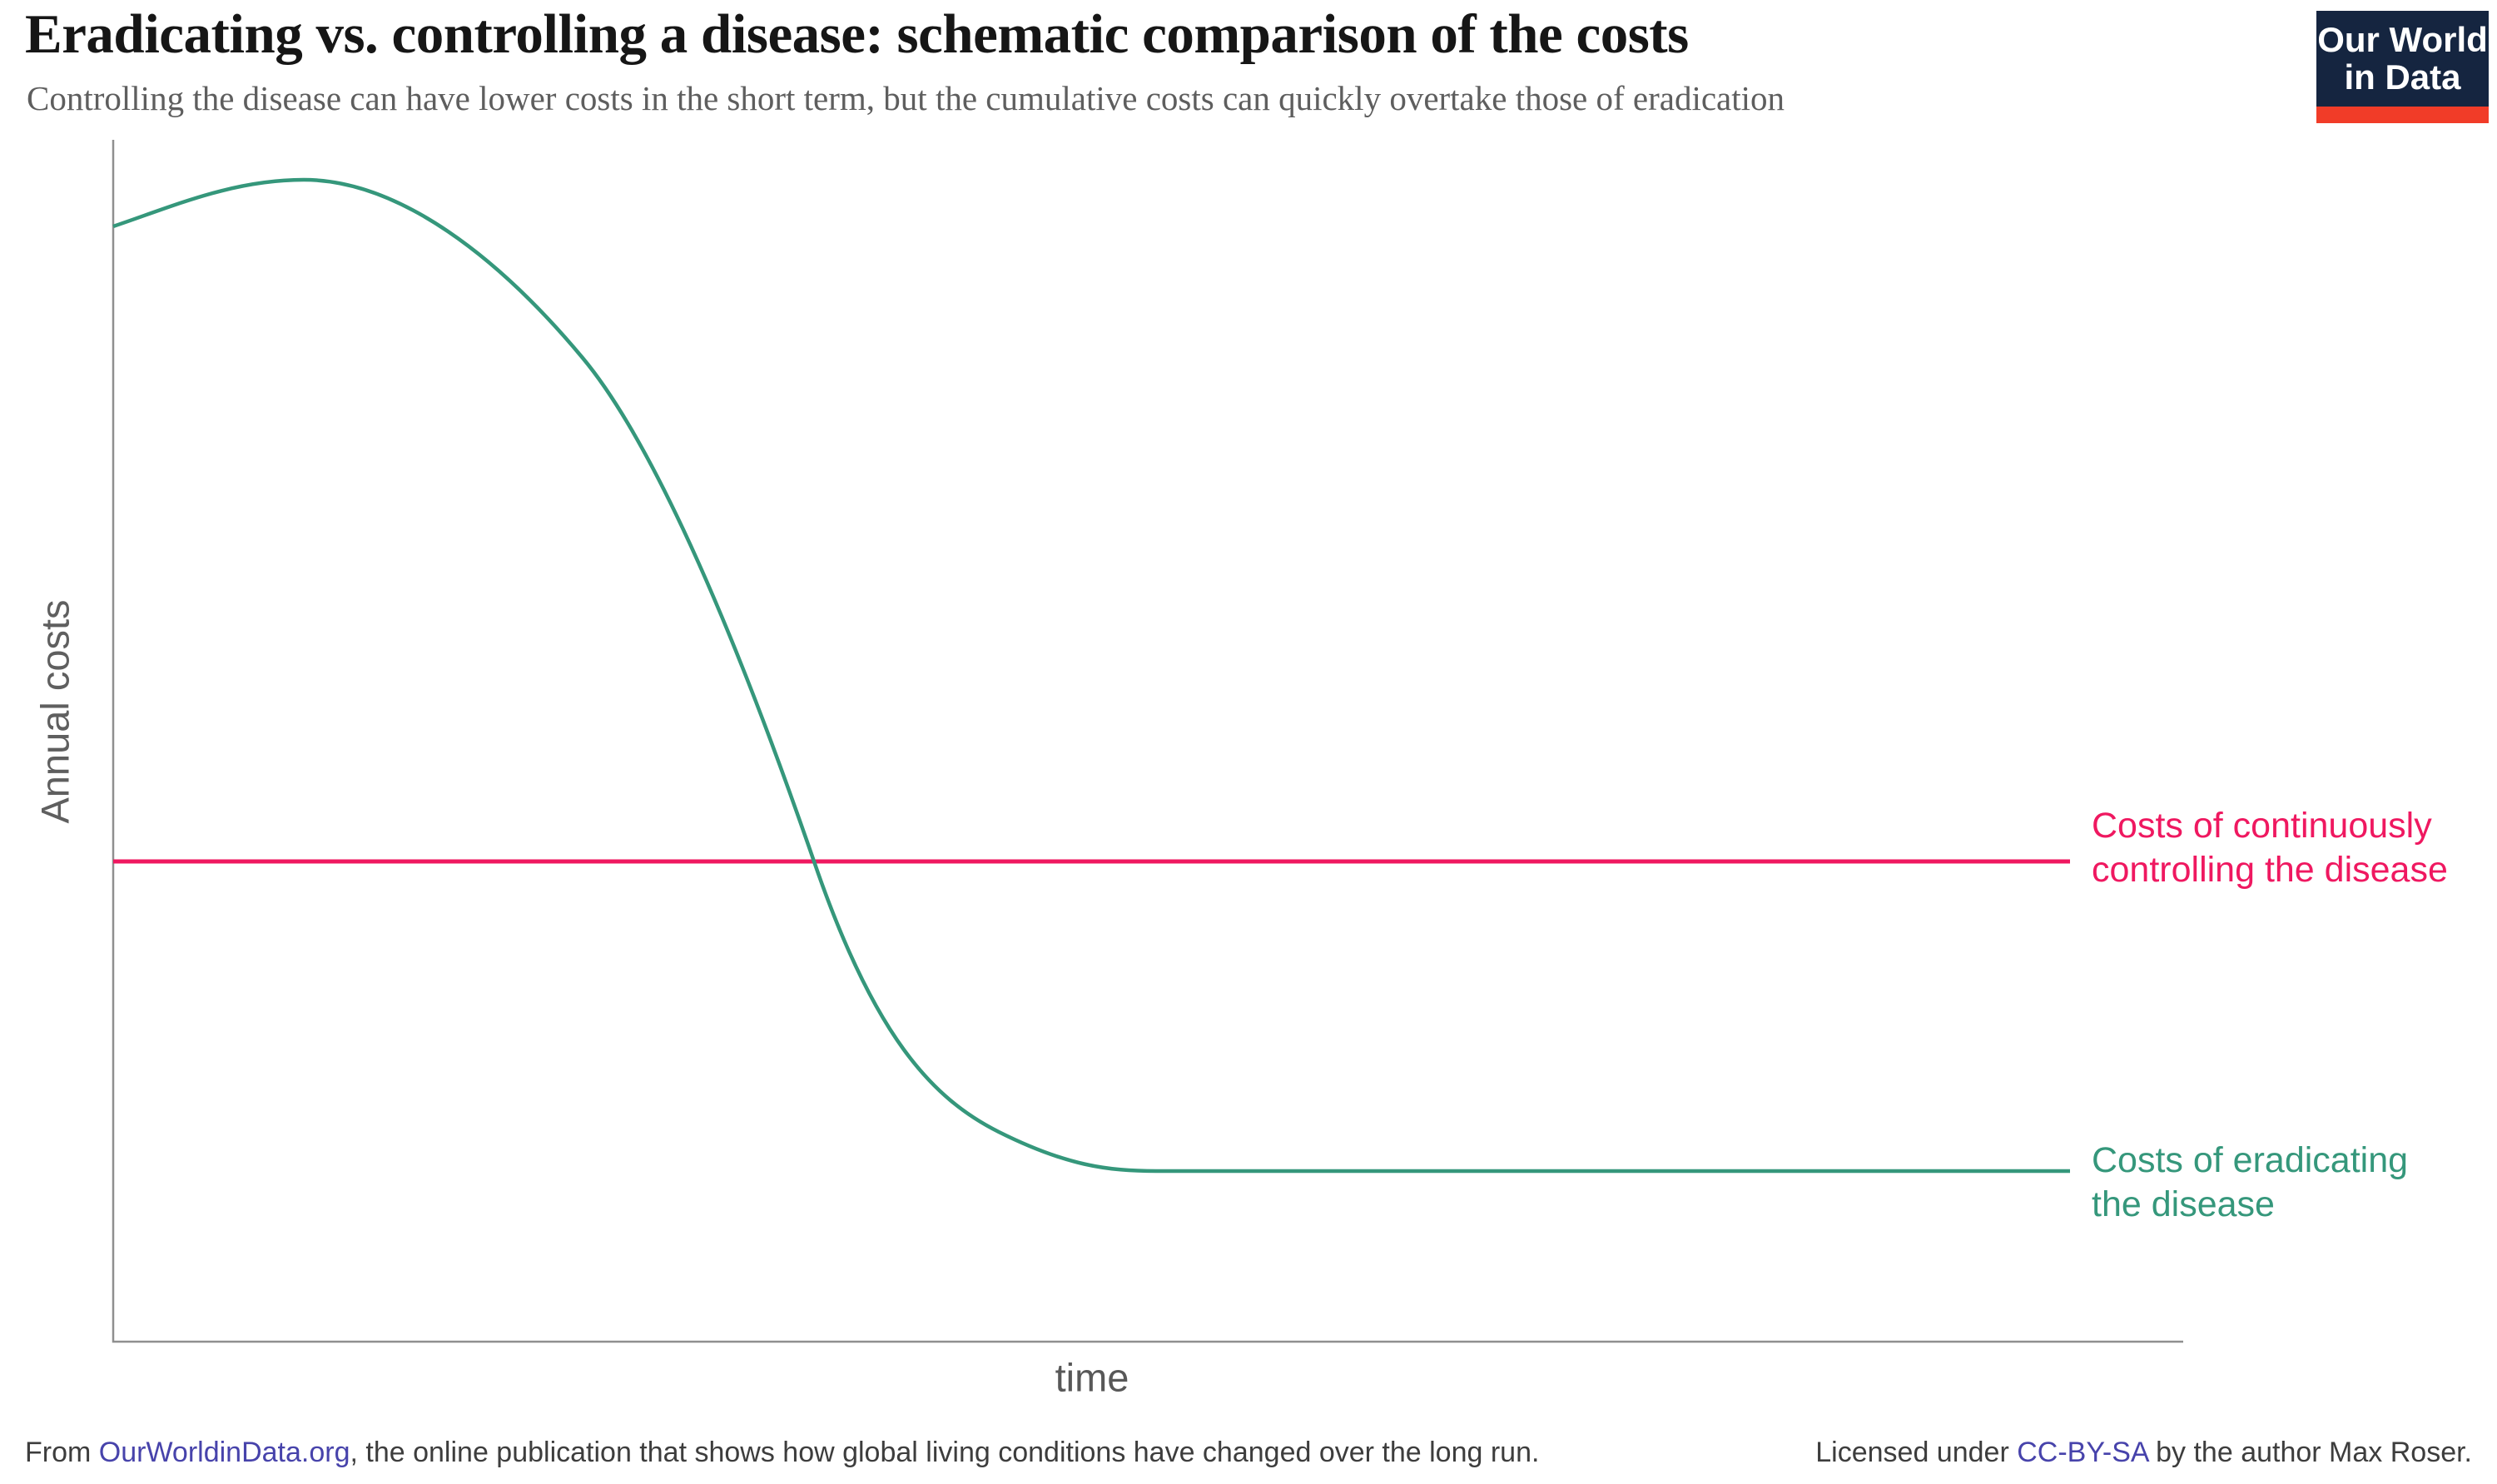  What do you see at coordinates (62, 1452) in the screenshot?
I see `footer-source-prefix: From` at bounding box center [62, 1452].